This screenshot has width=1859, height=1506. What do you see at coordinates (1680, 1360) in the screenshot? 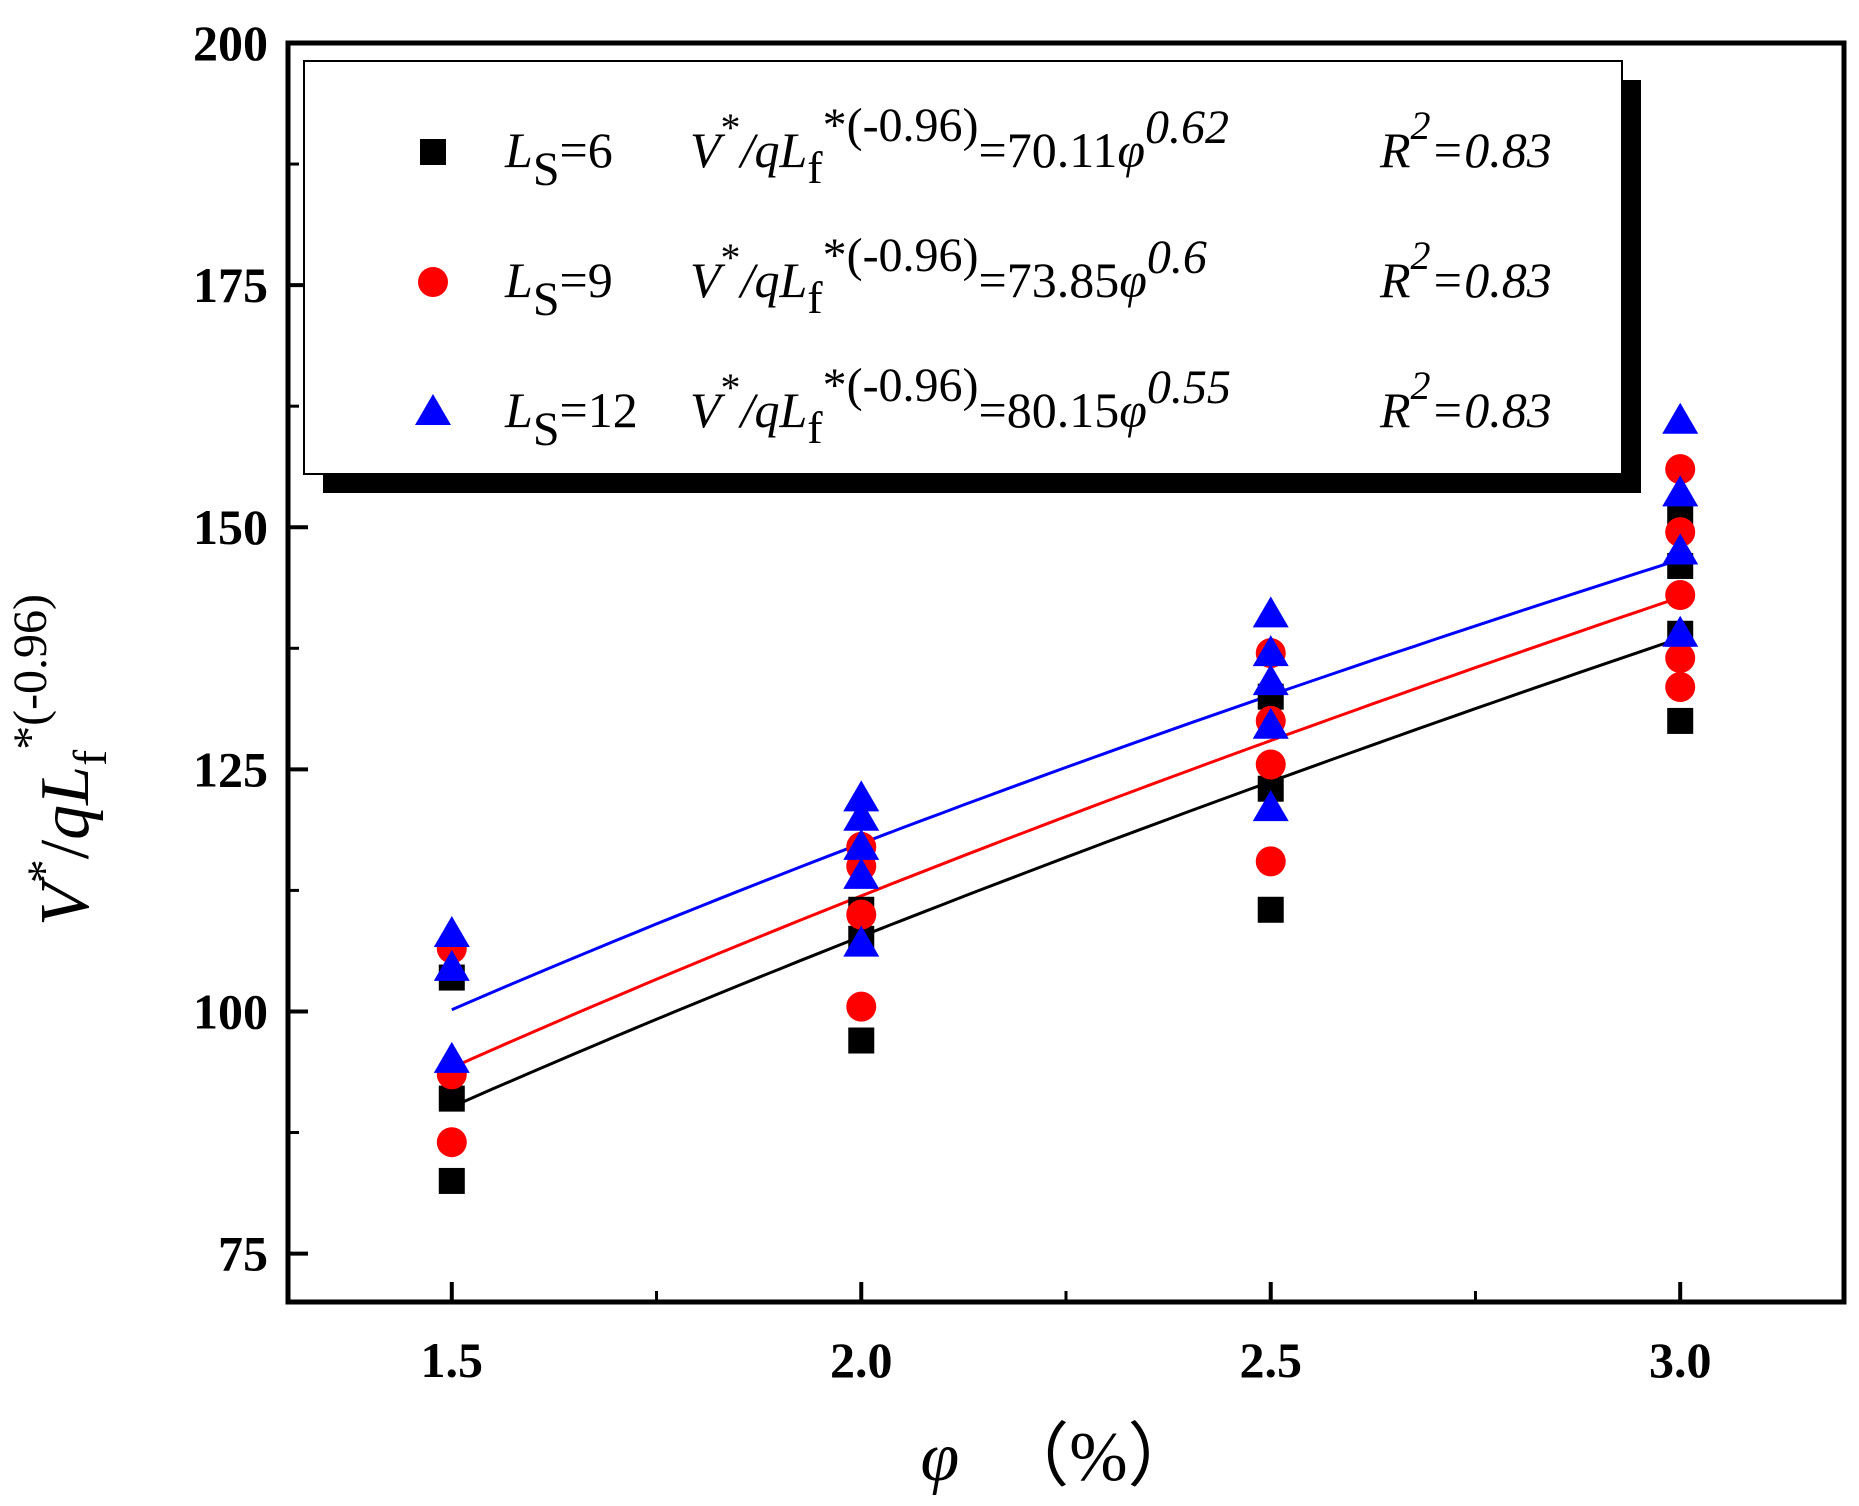
I see `x-tick-label: 3.0` at bounding box center [1680, 1360].